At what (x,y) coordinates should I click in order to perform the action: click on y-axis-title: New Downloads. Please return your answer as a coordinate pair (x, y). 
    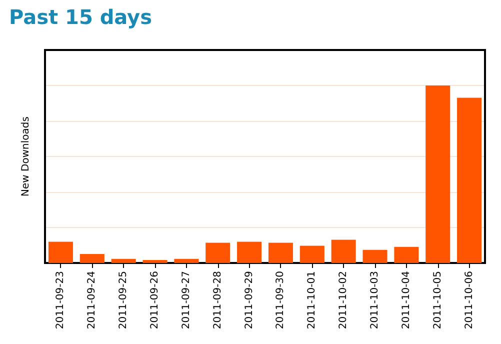
    Looking at the image, I should click on (26, 156).